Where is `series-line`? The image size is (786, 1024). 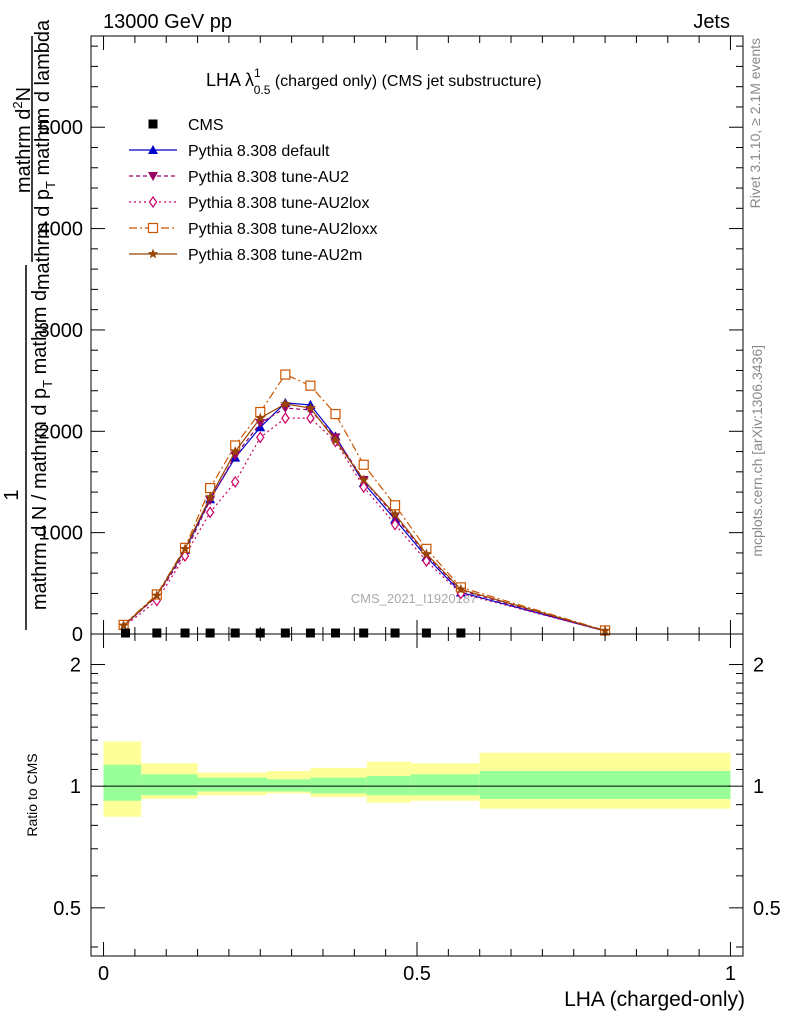
series-line is located at coordinates (364, 517).